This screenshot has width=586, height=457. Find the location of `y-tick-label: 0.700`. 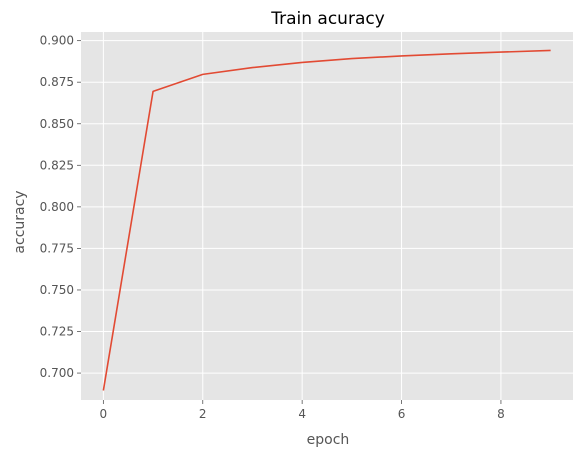

y-tick-label: 0.700 is located at coordinates (57, 373).